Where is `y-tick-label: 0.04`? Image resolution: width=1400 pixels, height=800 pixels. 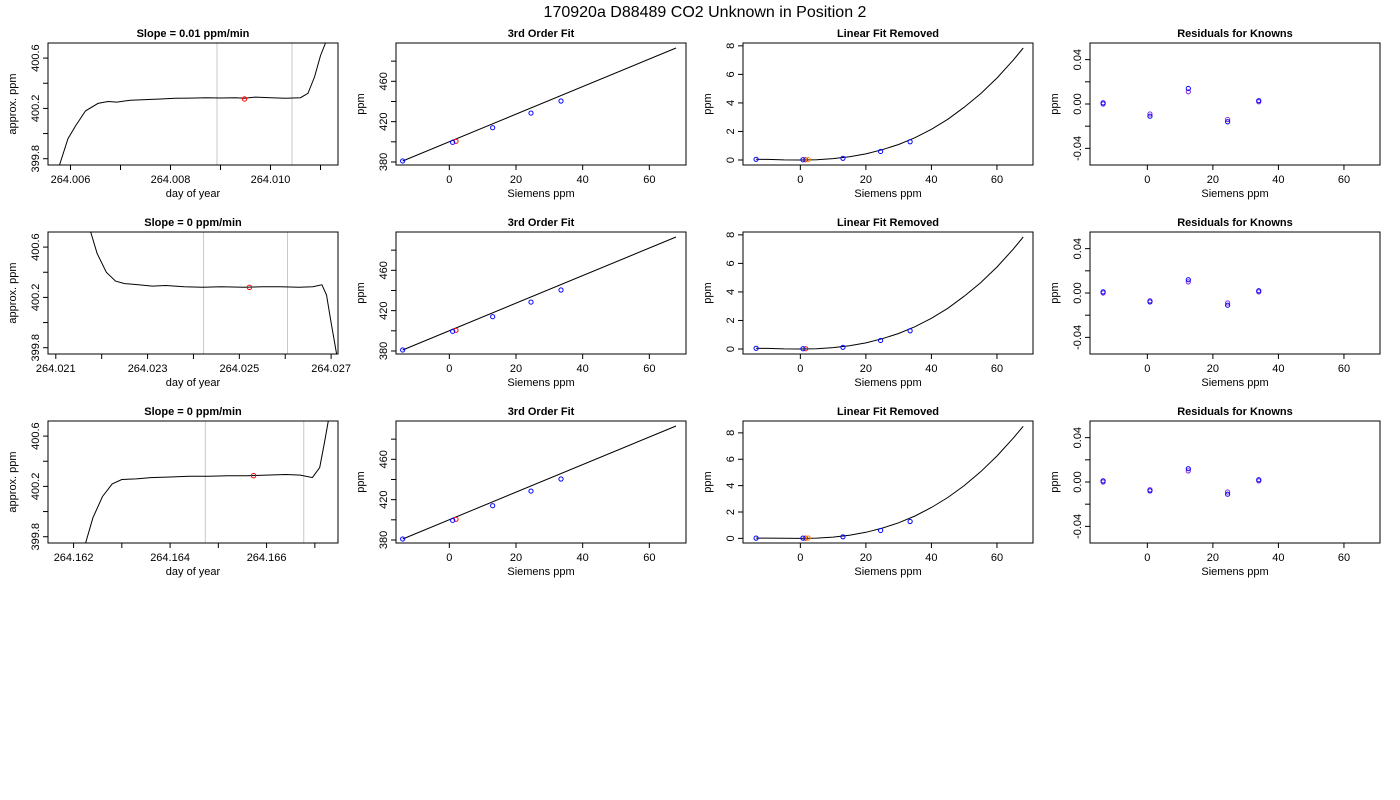
y-tick-label: 0.04 is located at coordinates (1078, 437).